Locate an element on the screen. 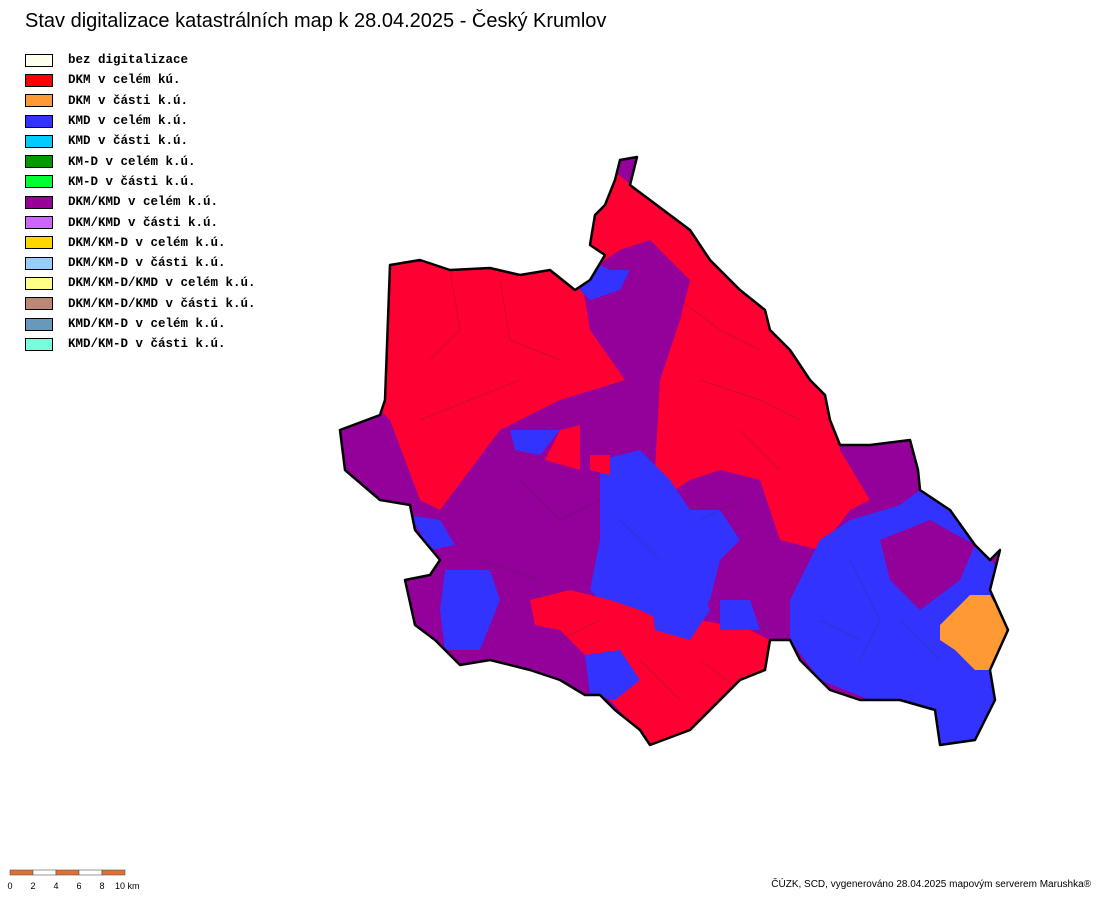 The image size is (1100, 900). scale-label: 10 km is located at coordinates (127, 886).